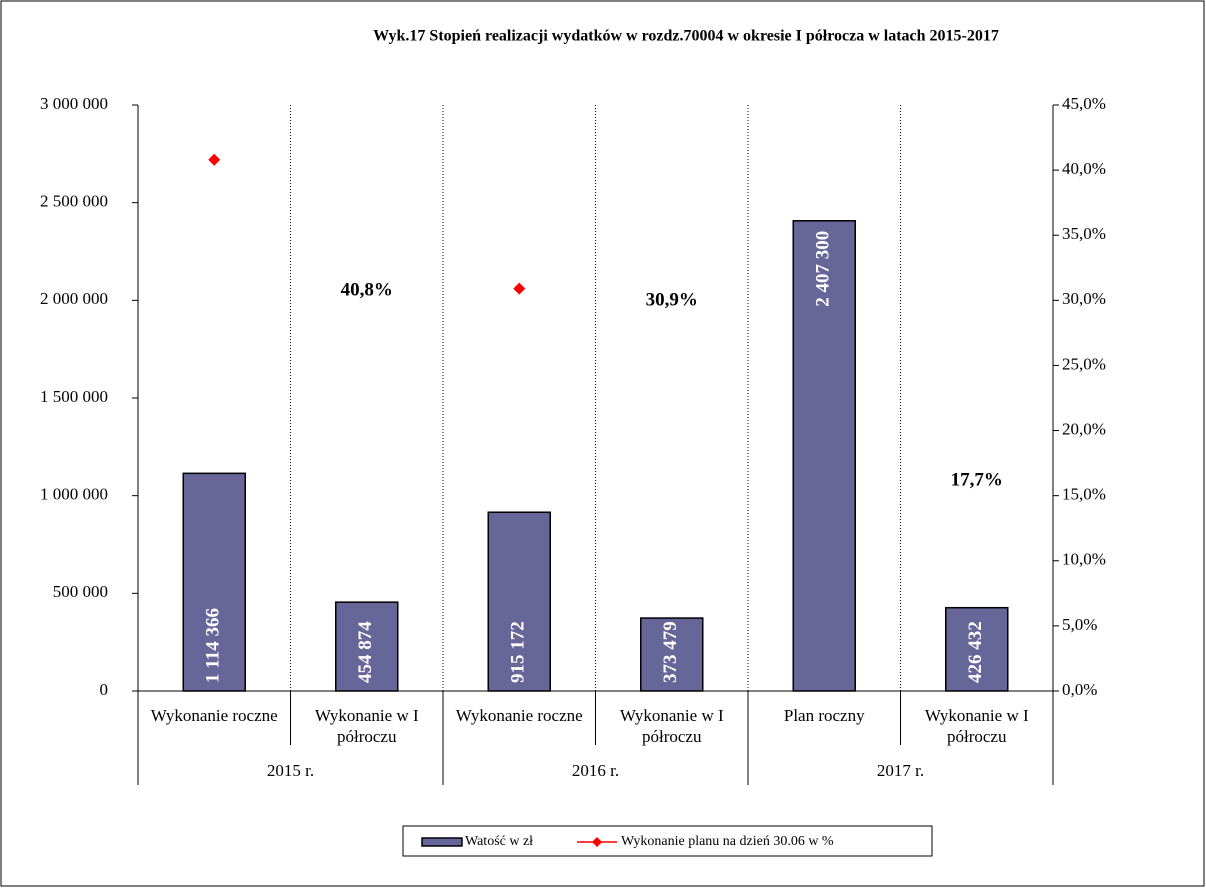 This screenshot has width=1206, height=888. I want to click on y2-tick-label: 25,0%, so click(1084, 363).